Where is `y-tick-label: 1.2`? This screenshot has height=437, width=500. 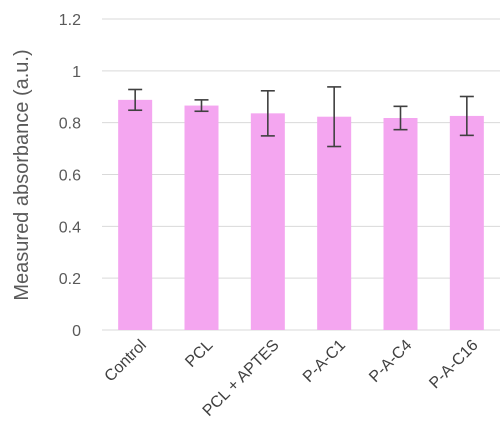 y-tick-label: 1.2 is located at coordinates (70, 20).